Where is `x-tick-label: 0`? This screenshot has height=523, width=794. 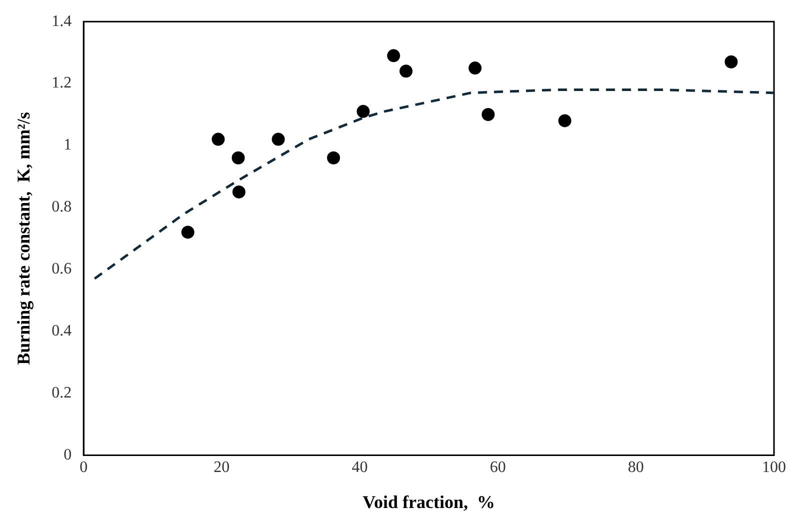 x-tick-label: 0 is located at coordinates (84, 467).